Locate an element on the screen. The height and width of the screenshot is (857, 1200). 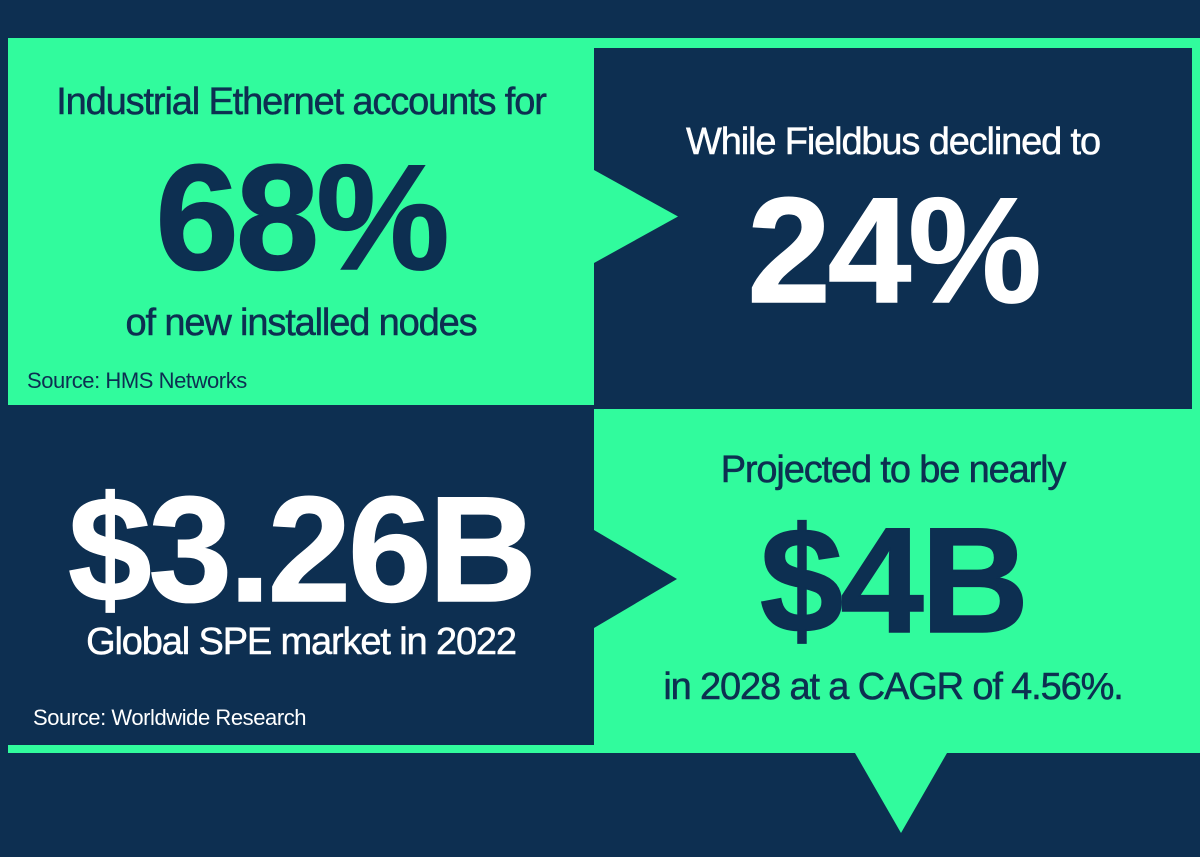
fieldbus-stat-value: 24% is located at coordinates (895, 250).